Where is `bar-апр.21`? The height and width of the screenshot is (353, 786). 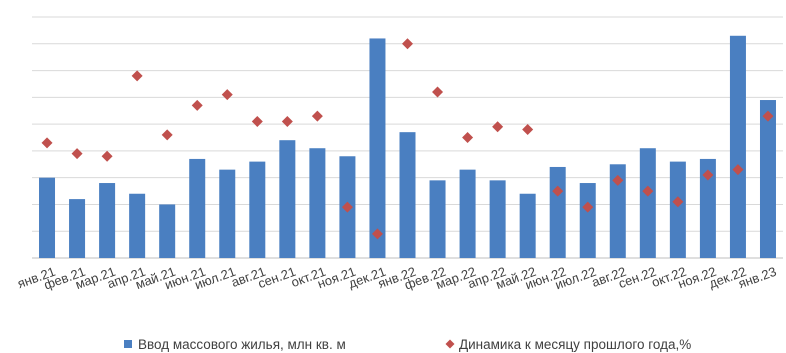
bar-апр.21 is located at coordinates (137, 225).